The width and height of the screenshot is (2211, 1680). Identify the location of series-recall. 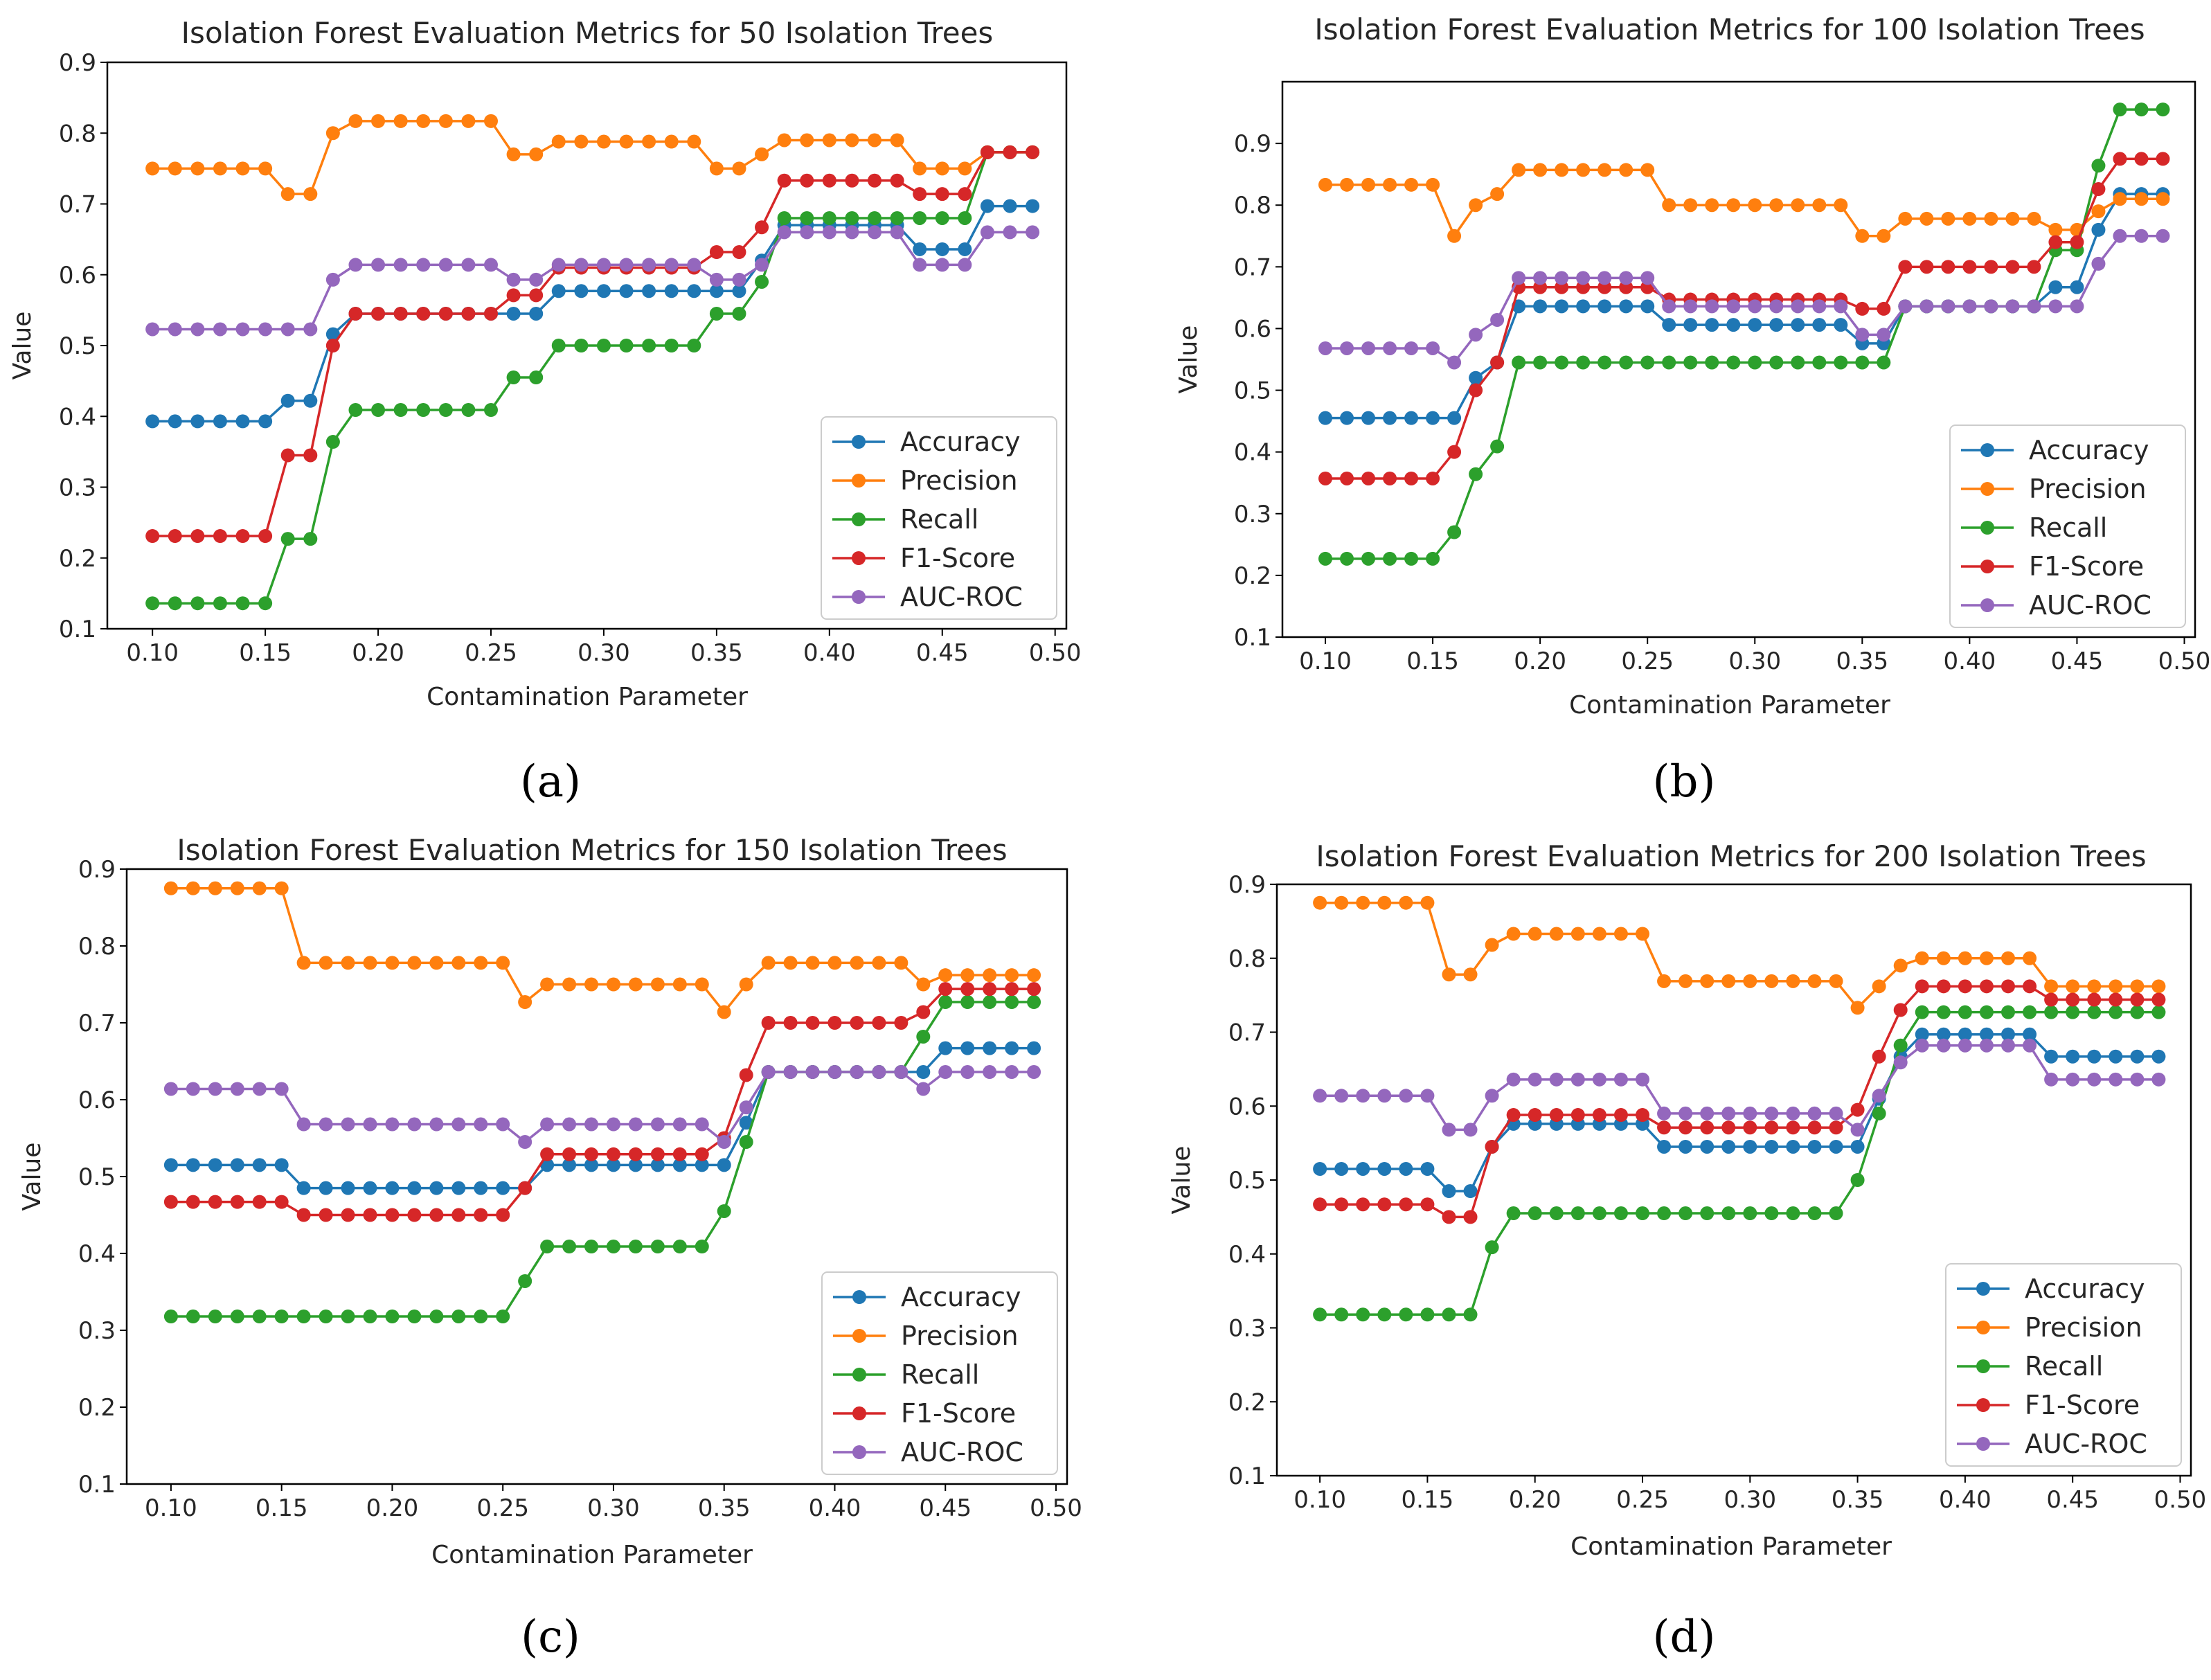
(1739, 1163).